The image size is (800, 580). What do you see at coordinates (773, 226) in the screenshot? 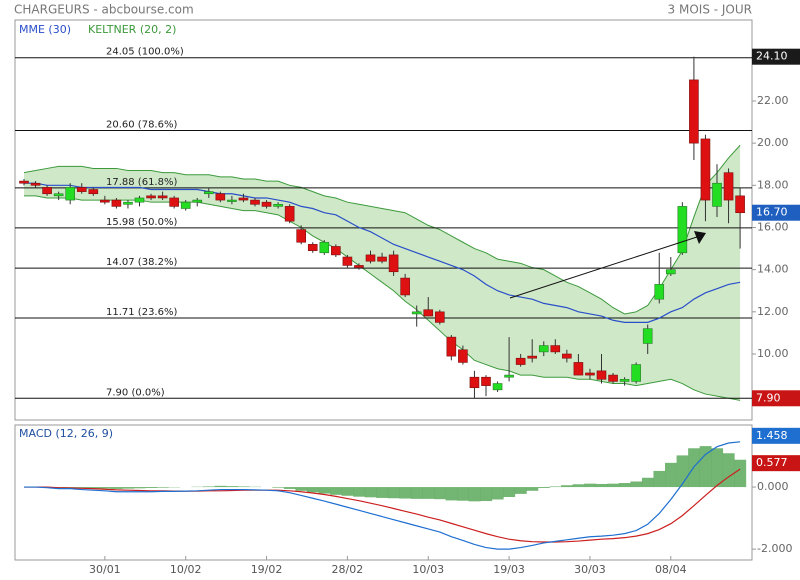
I see `y-tick-label: 16.00` at bounding box center [773, 226].